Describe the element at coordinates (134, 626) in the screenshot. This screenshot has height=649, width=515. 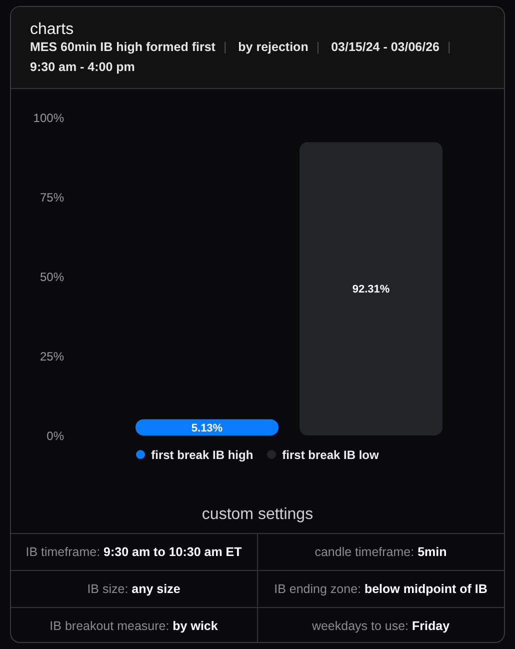
I see `text: IB breakout measure: by wick` at that location.